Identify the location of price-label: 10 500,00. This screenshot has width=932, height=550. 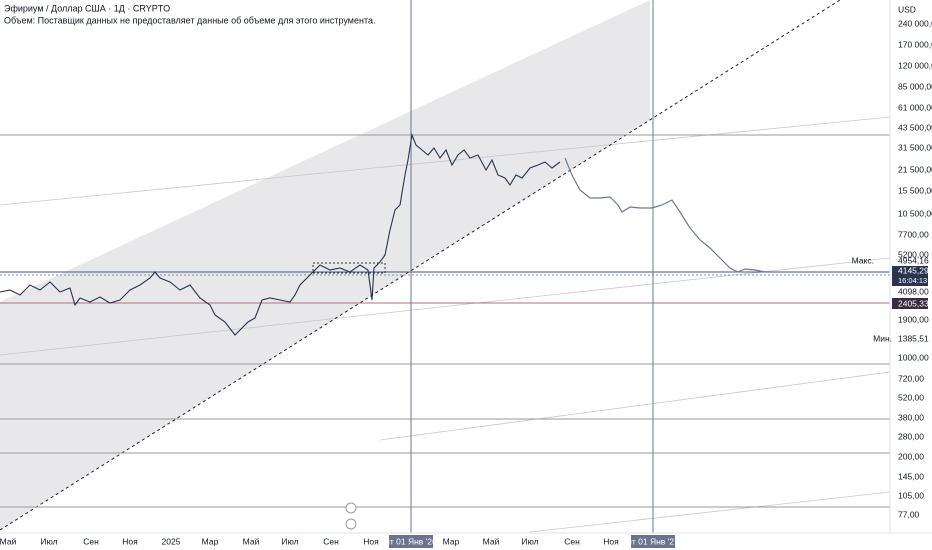
(915, 213).